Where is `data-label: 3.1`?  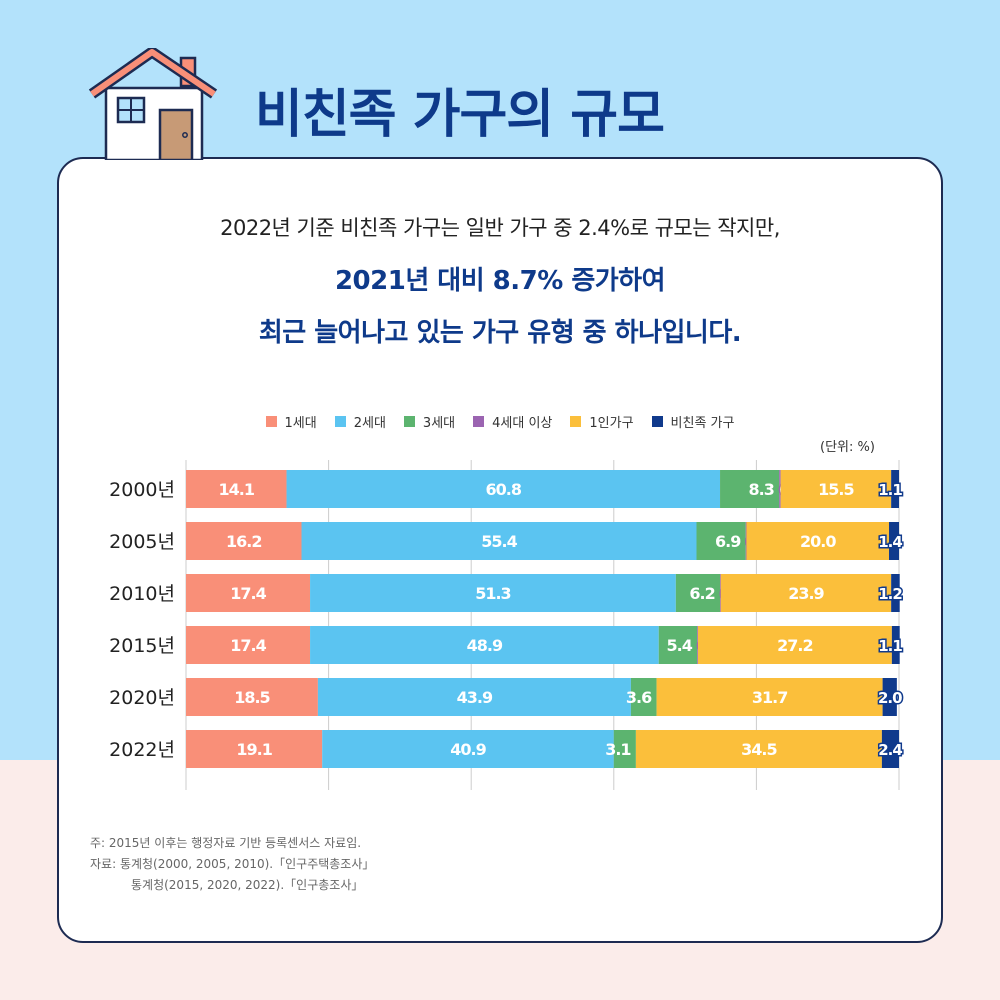
data-label: 3.1 is located at coordinates (618, 749).